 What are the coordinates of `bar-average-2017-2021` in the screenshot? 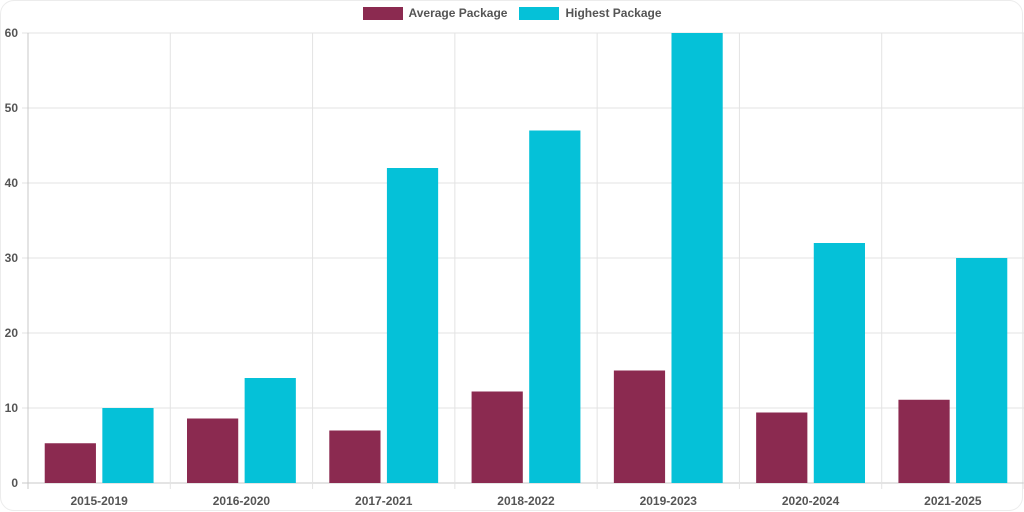 It's located at (355, 456).